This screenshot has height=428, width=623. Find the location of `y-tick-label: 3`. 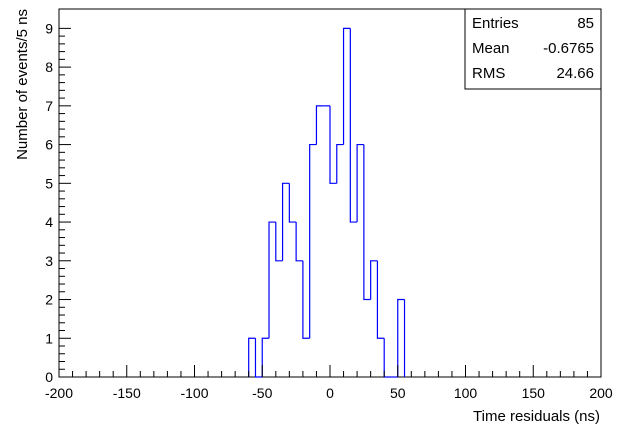

y-tick-label: 3 is located at coordinates (49, 261).